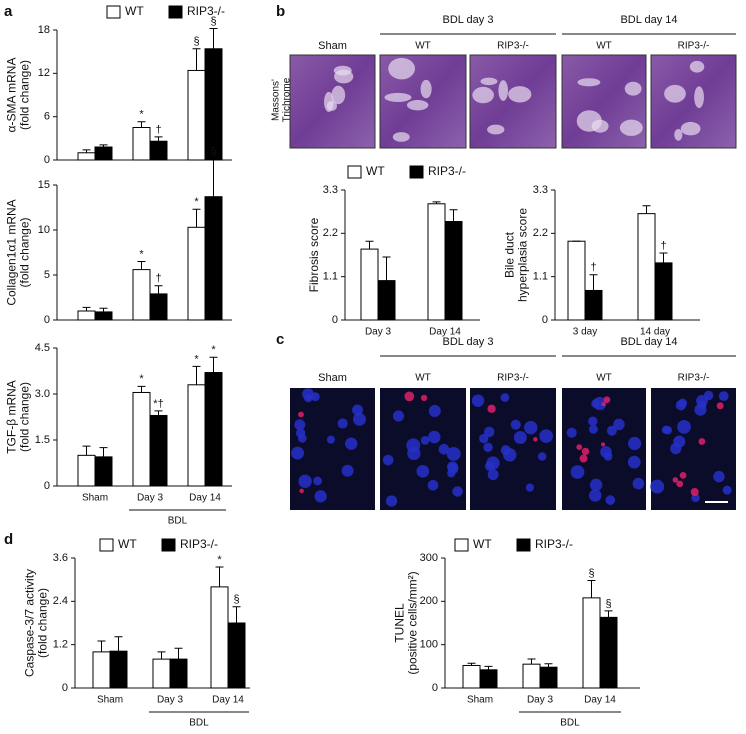  Describe the element at coordinates (330, 233) in the screenshot. I see `y-tick-label: 2.2` at that location.